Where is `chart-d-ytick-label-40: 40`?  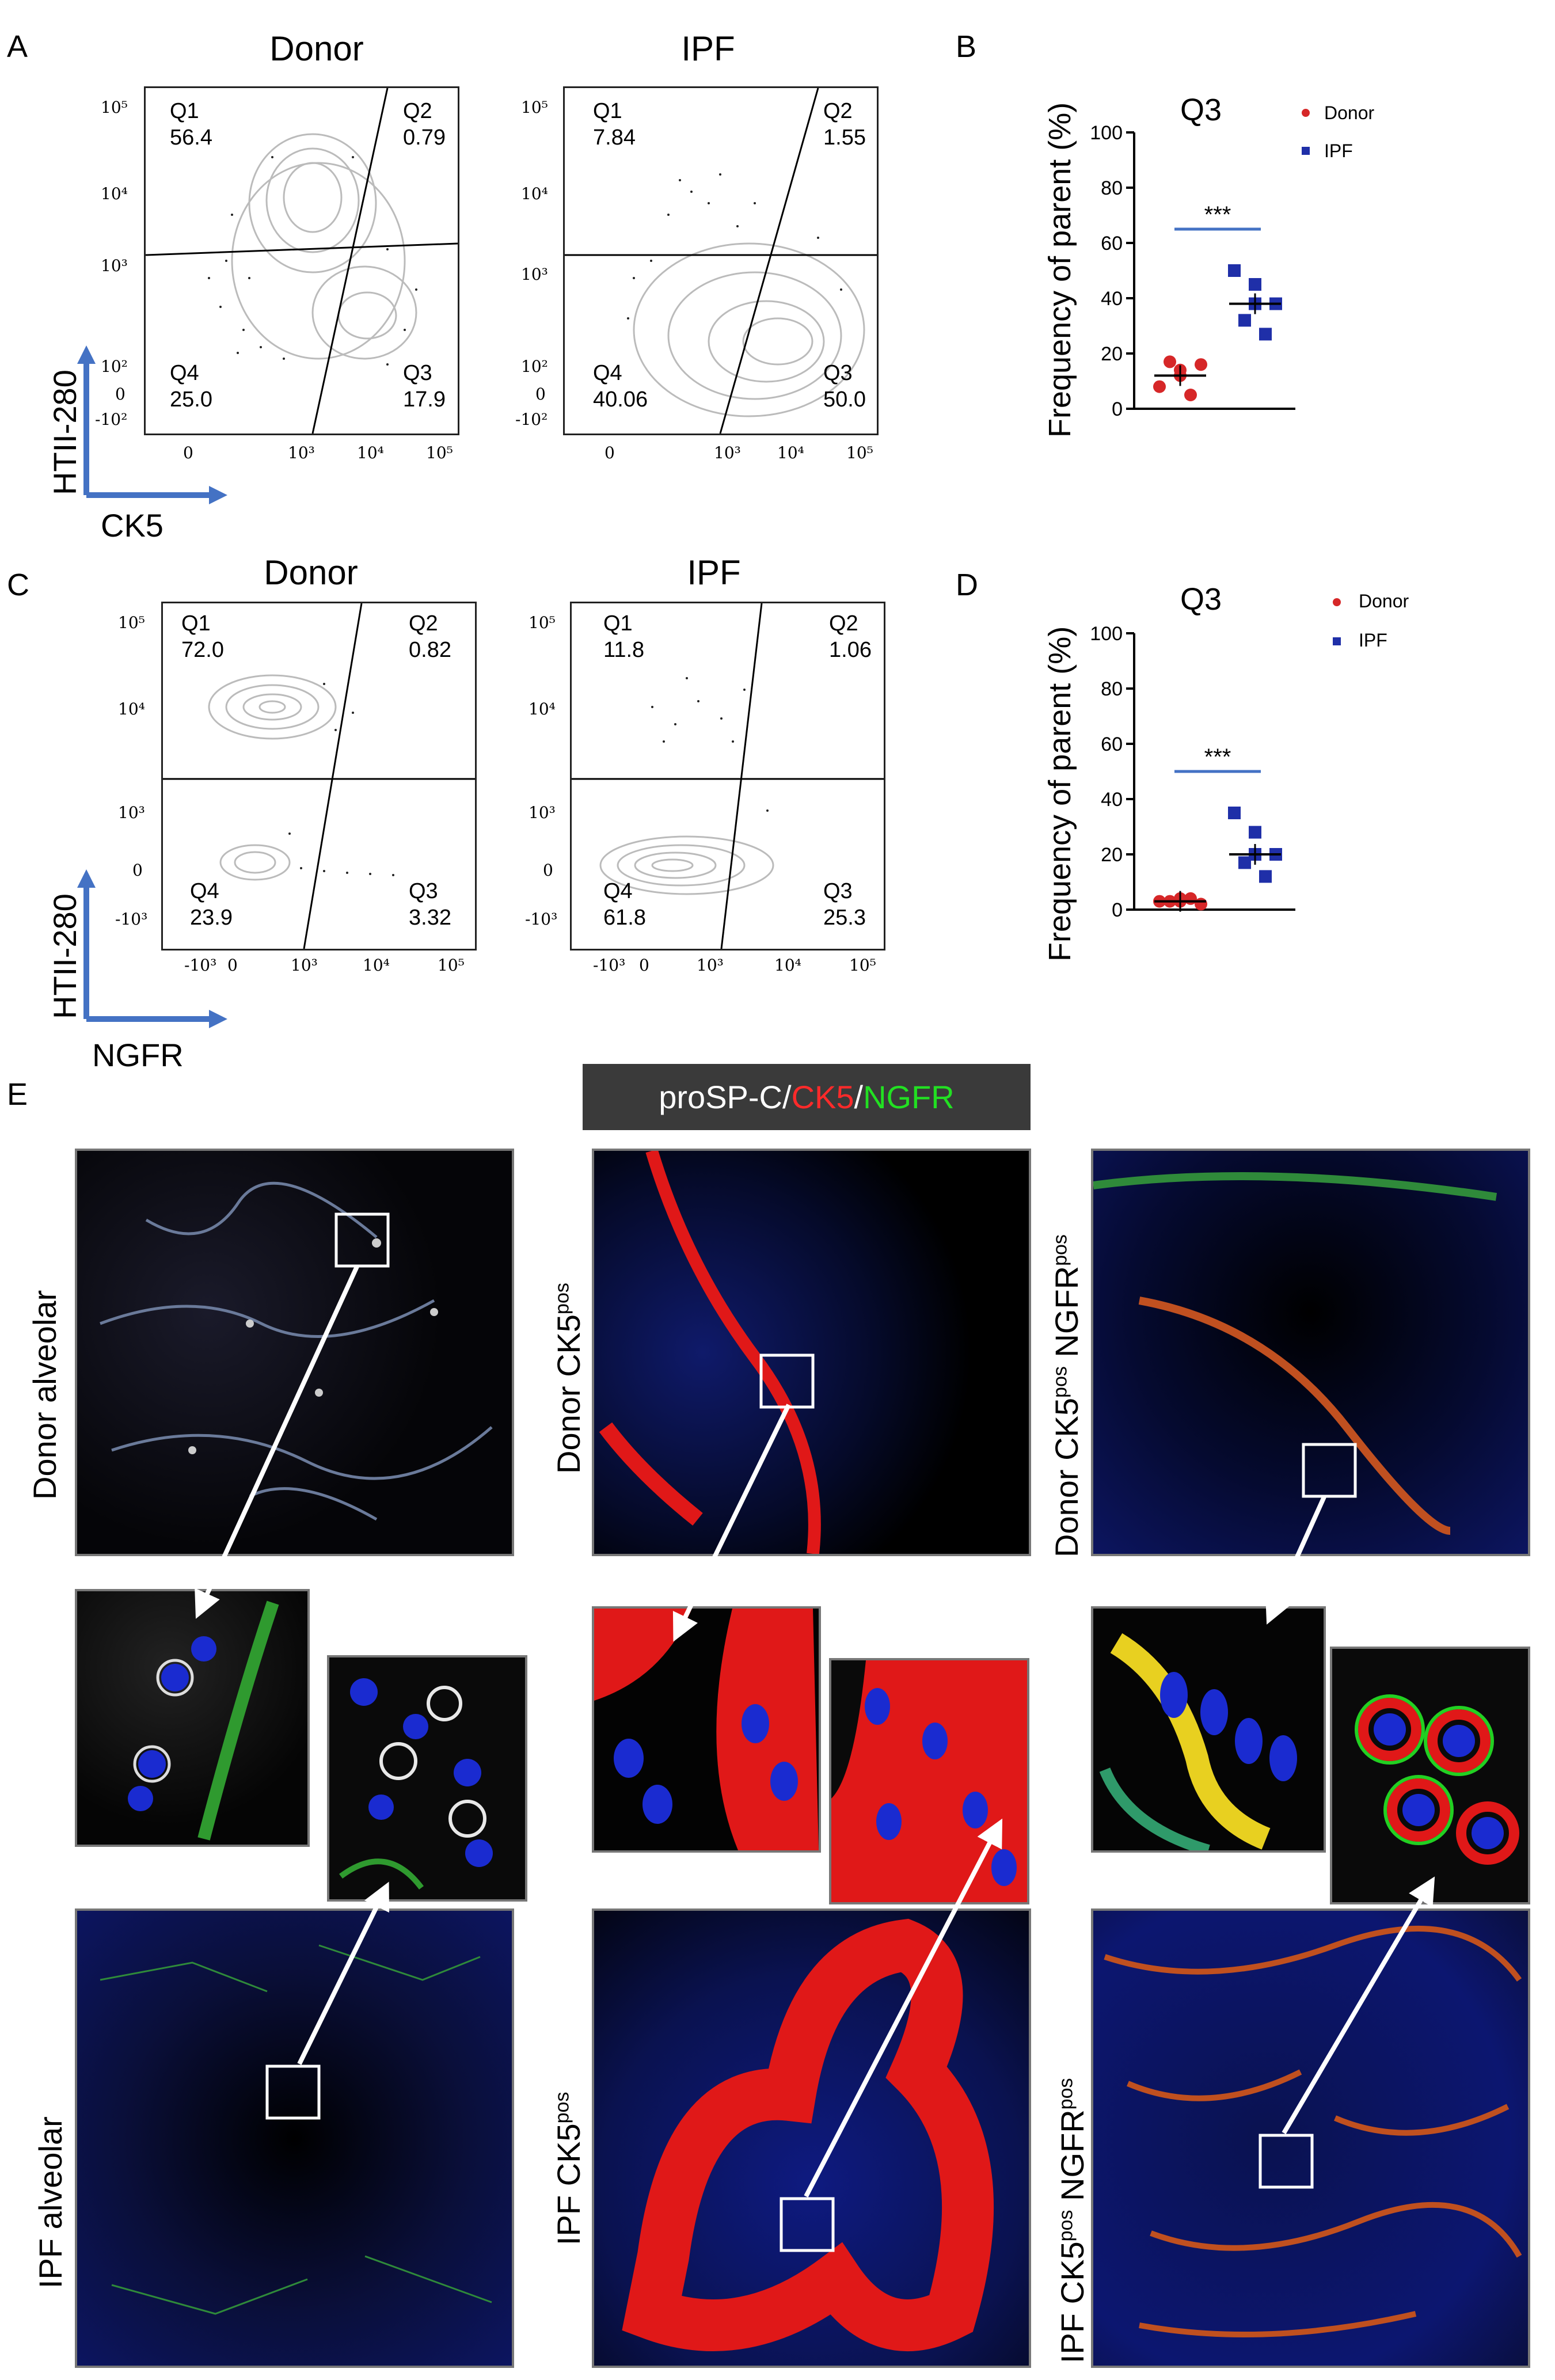
chart-d-ytick-label-40: 40 is located at coordinates (1112, 800).